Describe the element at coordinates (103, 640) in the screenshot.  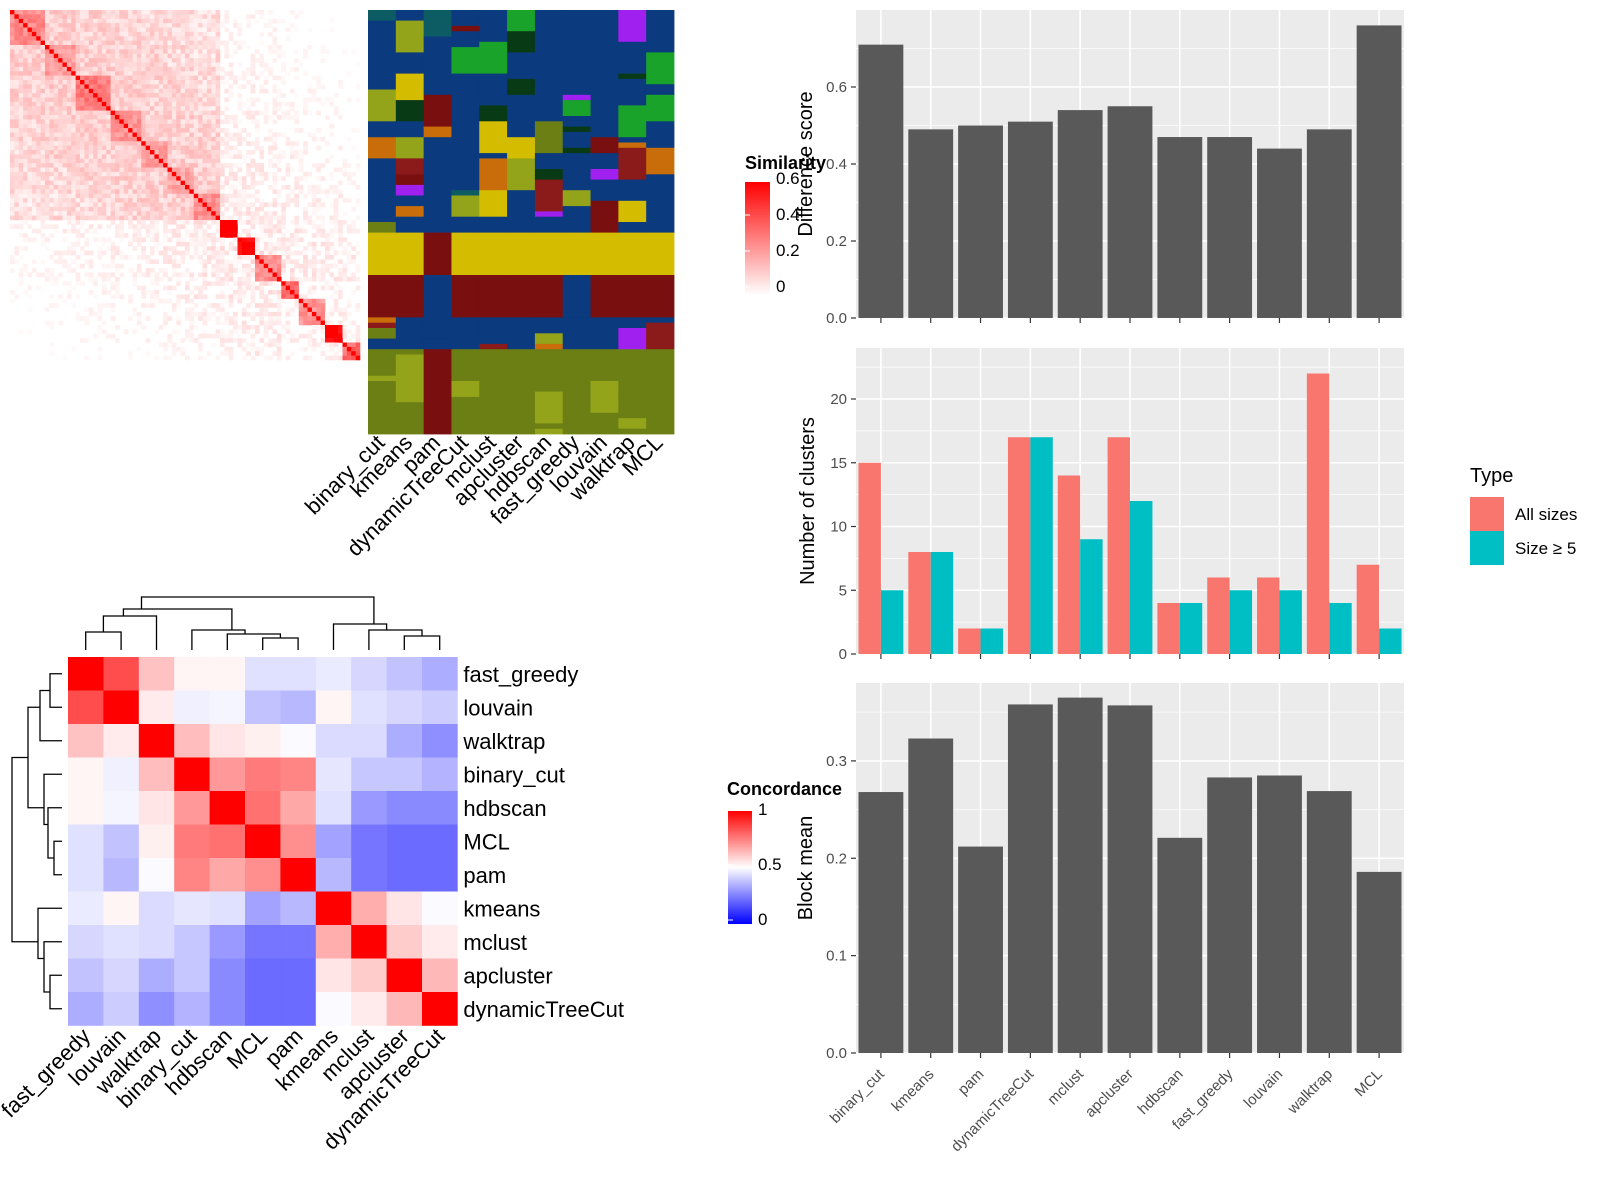
I see `dendrogram-branch` at that location.